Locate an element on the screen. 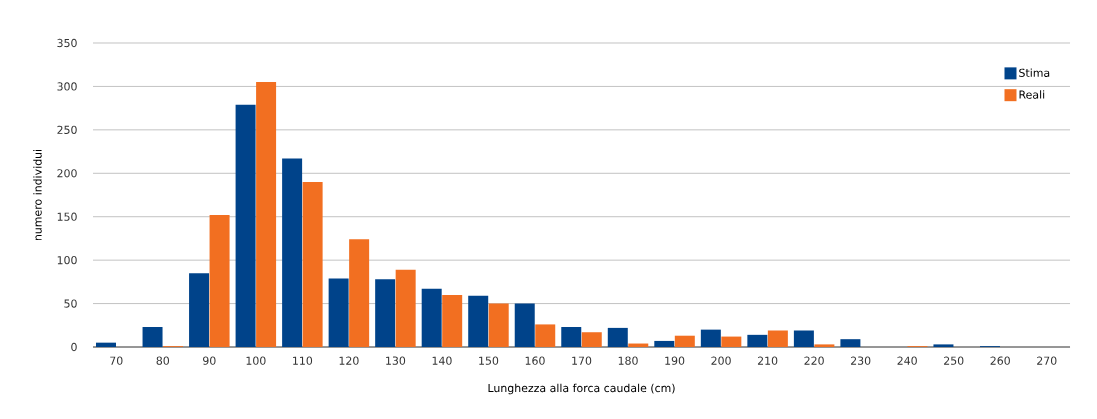  x-tick-label: 180 is located at coordinates (628, 360).